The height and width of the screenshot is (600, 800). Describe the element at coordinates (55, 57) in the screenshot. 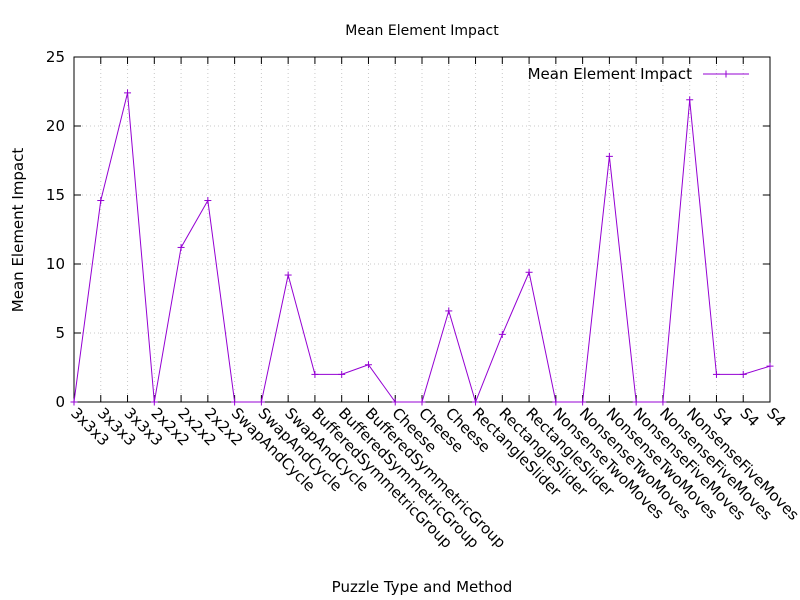

I see `y-tick-label: 25` at that location.